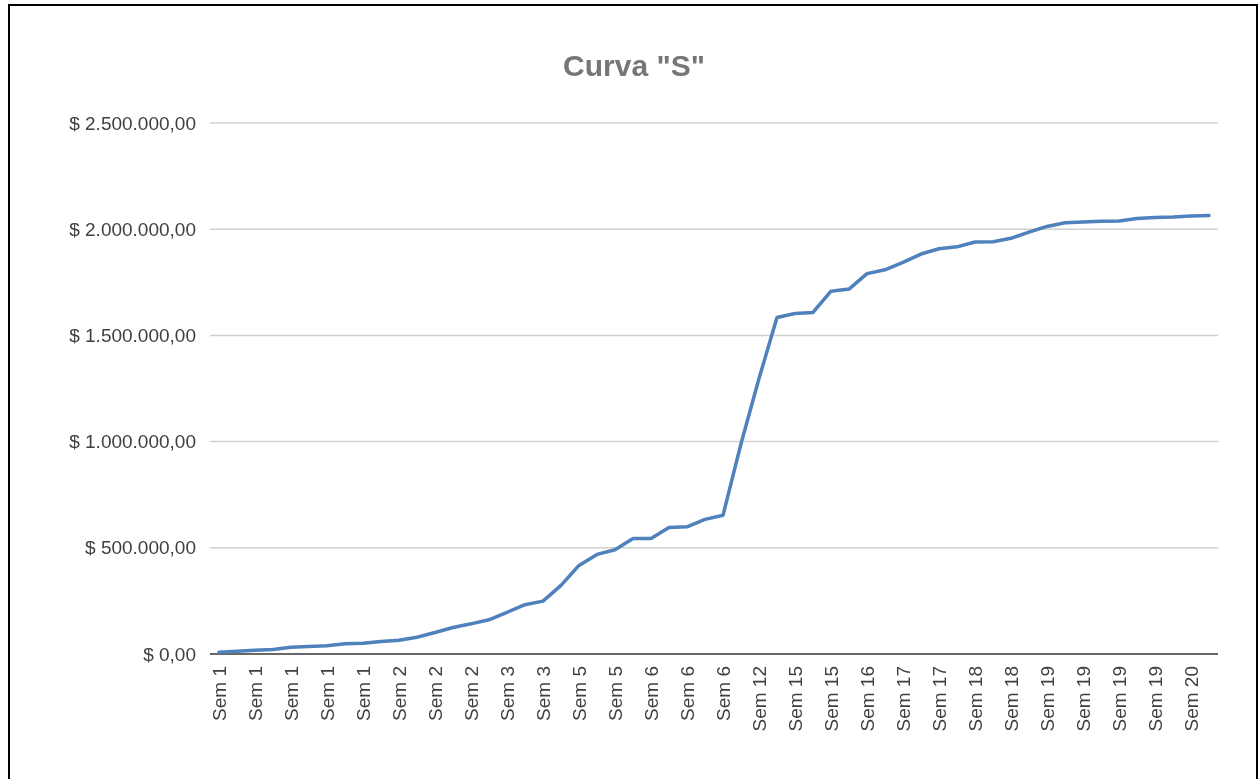 The height and width of the screenshot is (779, 1260). Describe the element at coordinates (132, 442) in the screenshot. I see `y-tick-label: $ 1.000.000,00` at that location.